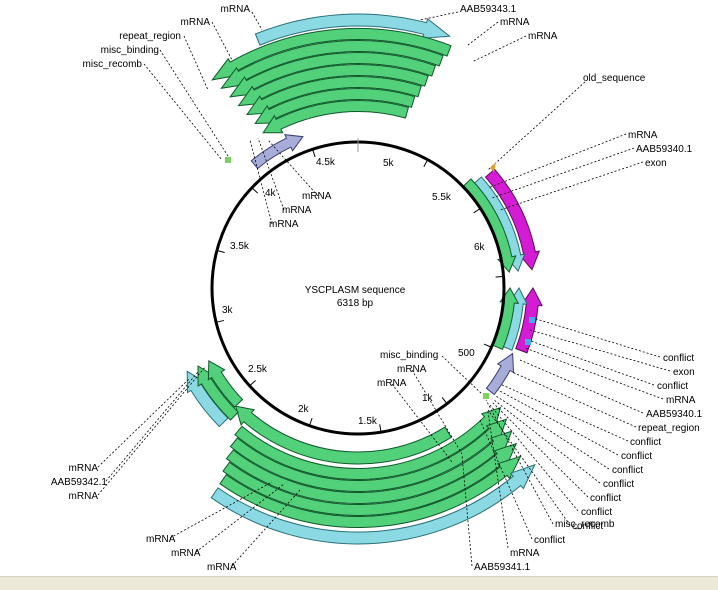 The height and width of the screenshot is (590, 718). I want to click on tick-label-5-5k: 5.5k, so click(442, 197).